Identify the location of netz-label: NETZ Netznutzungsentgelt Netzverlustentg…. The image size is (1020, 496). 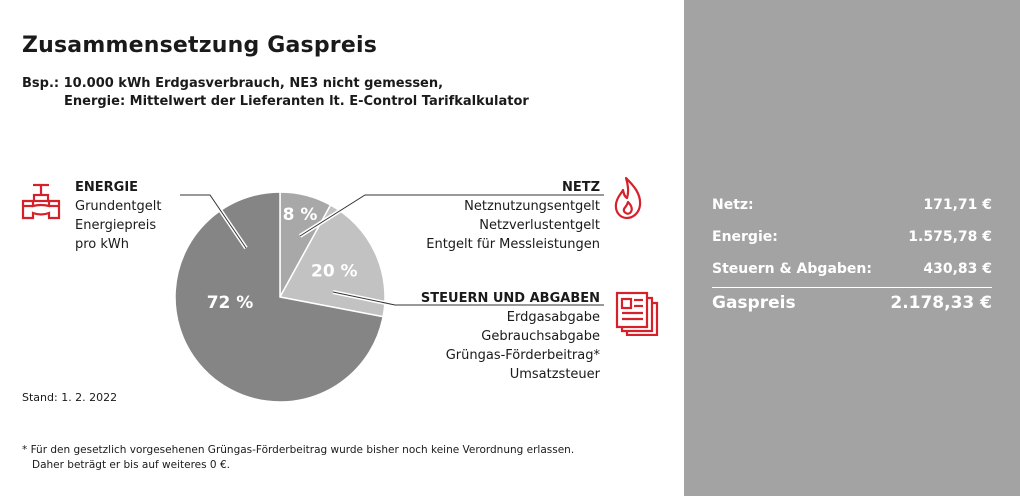
(513, 216).